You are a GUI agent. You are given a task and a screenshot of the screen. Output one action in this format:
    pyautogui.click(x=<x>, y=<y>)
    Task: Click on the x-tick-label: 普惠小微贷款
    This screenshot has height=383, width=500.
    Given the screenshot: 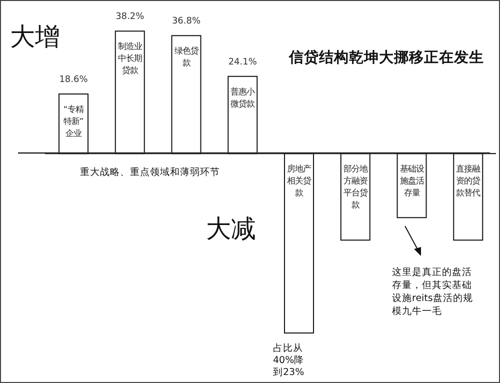 What is the action you would take?
    pyautogui.click(x=242, y=97)
    